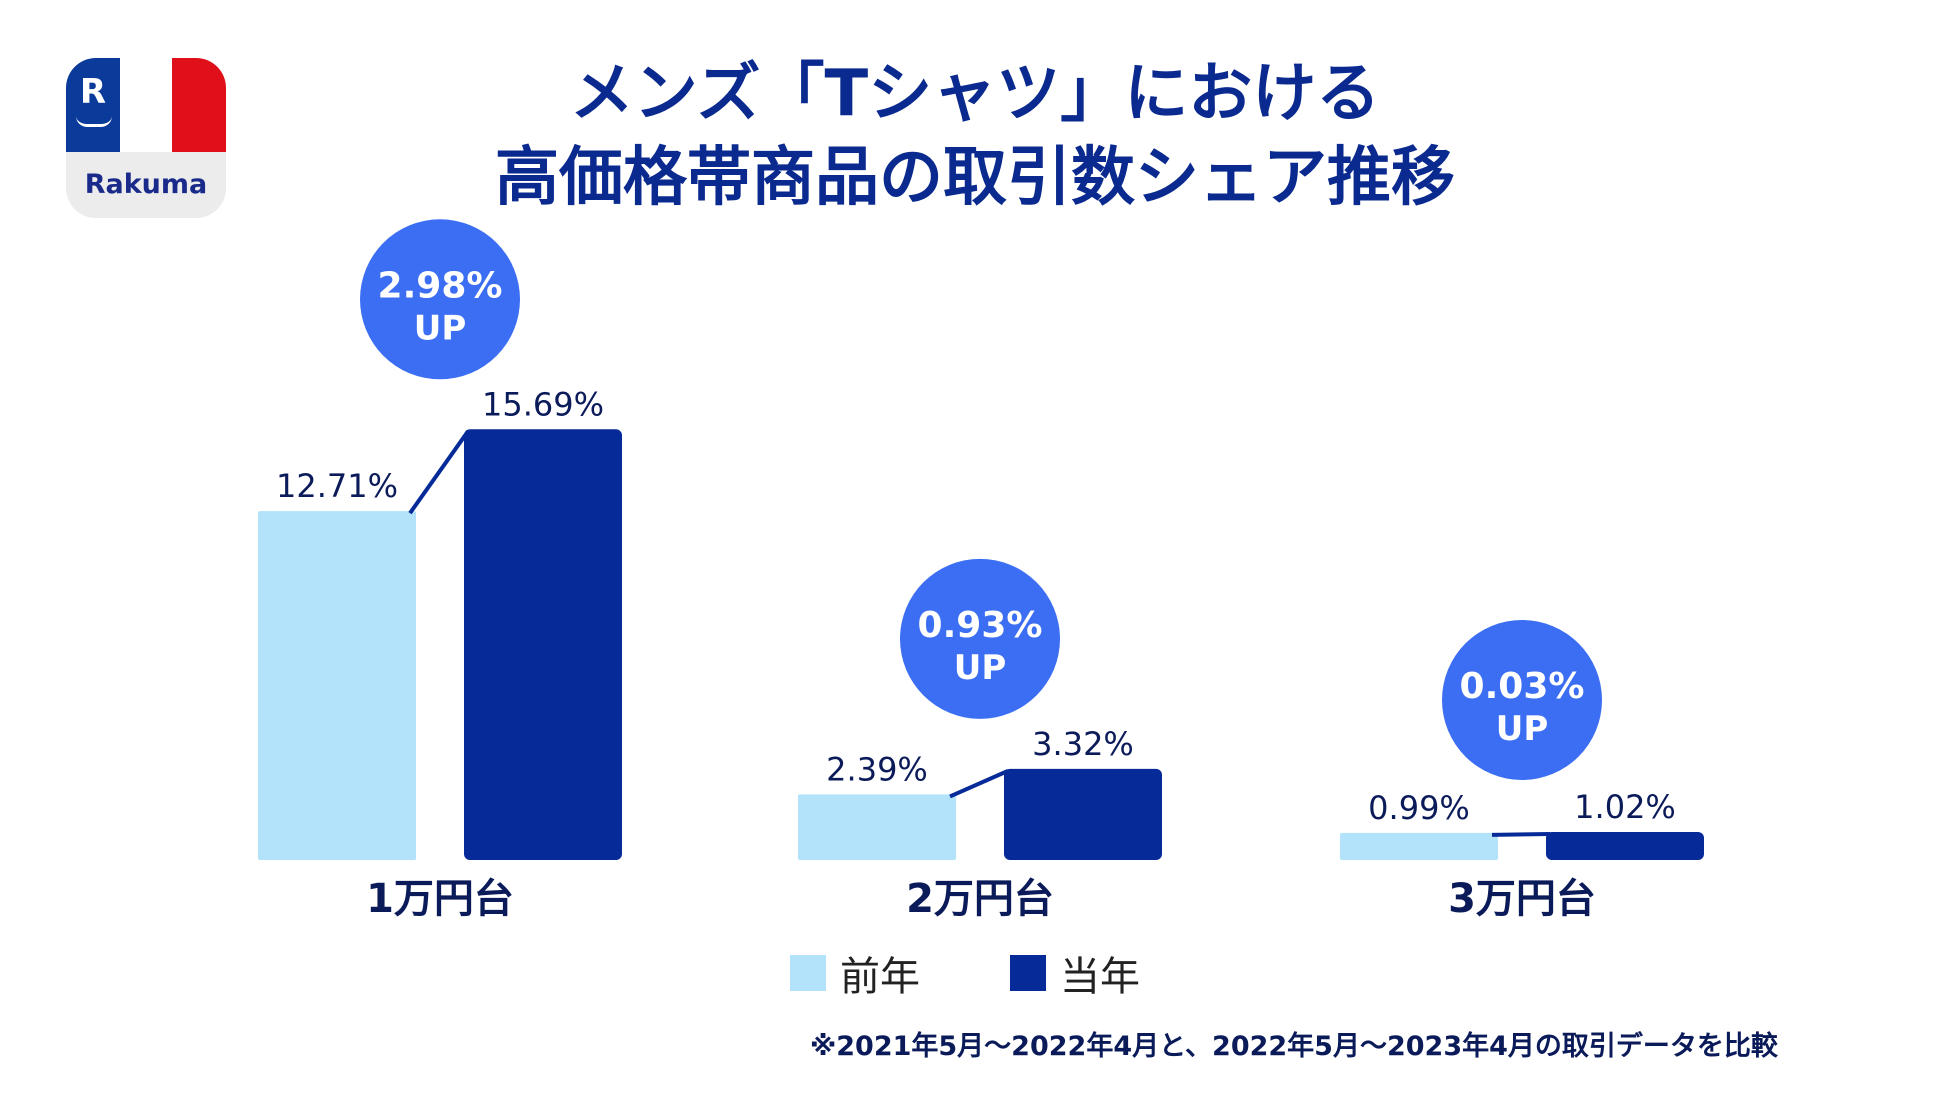 The image size is (1950, 1097). What do you see at coordinates (880, 977) in the screenshot?
I see `legend-label-prev: 前年` at bounding box center [880, 977].